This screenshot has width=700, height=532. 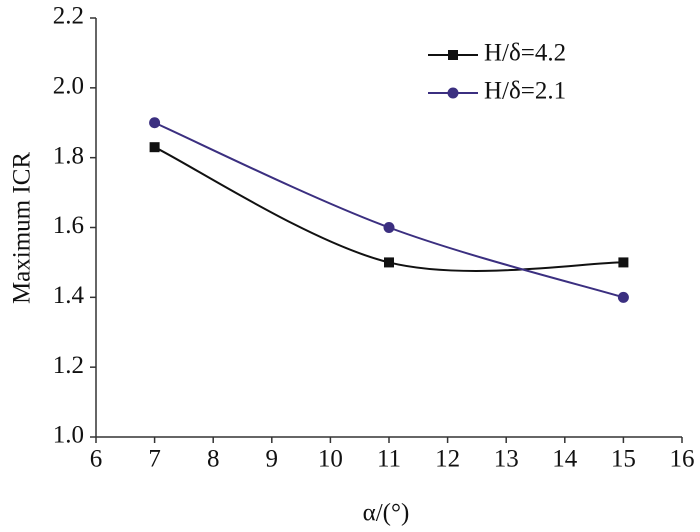 I want to click on x-tick-label: 15, so click(x=623, y=459).